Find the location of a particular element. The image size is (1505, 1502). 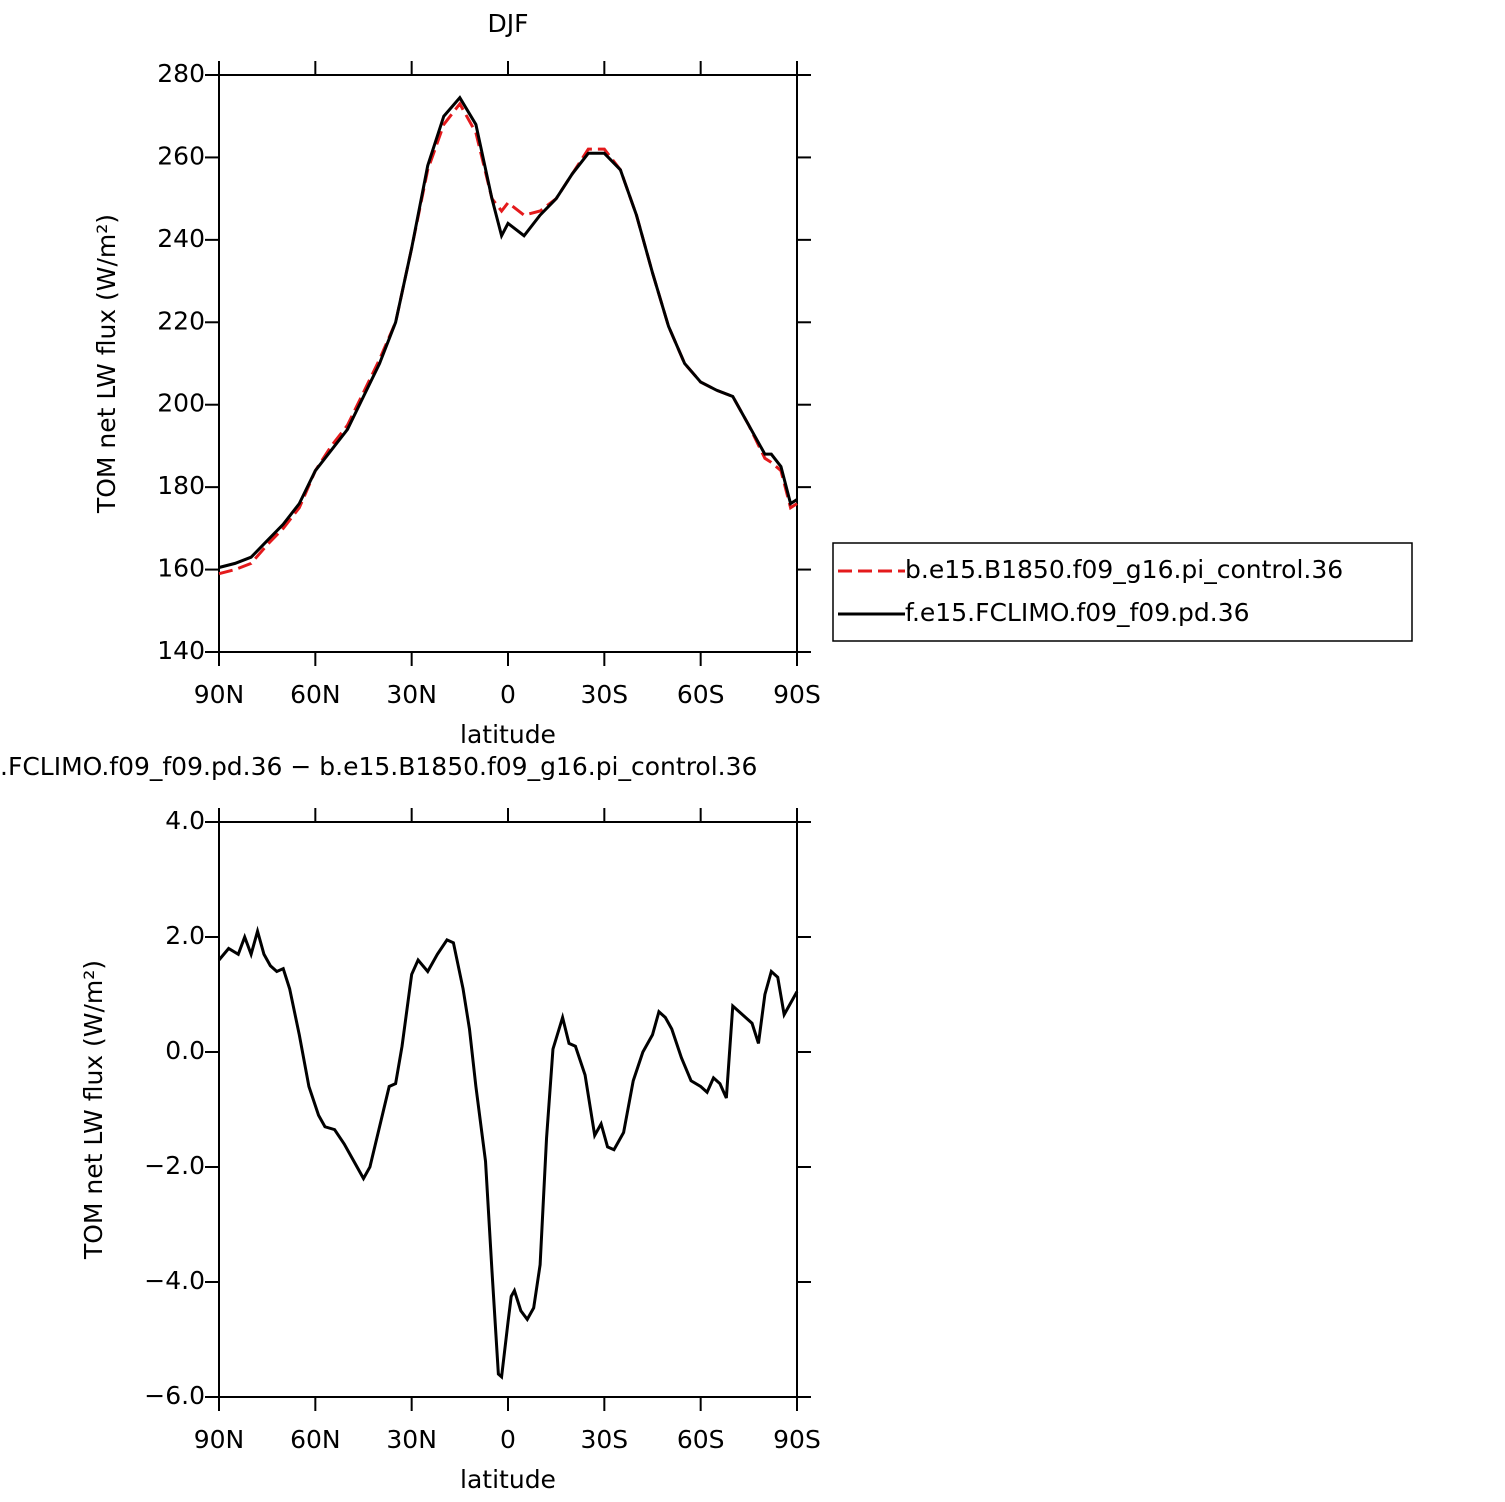

y-tick-label: 260 is located at coordinates (181, 155).